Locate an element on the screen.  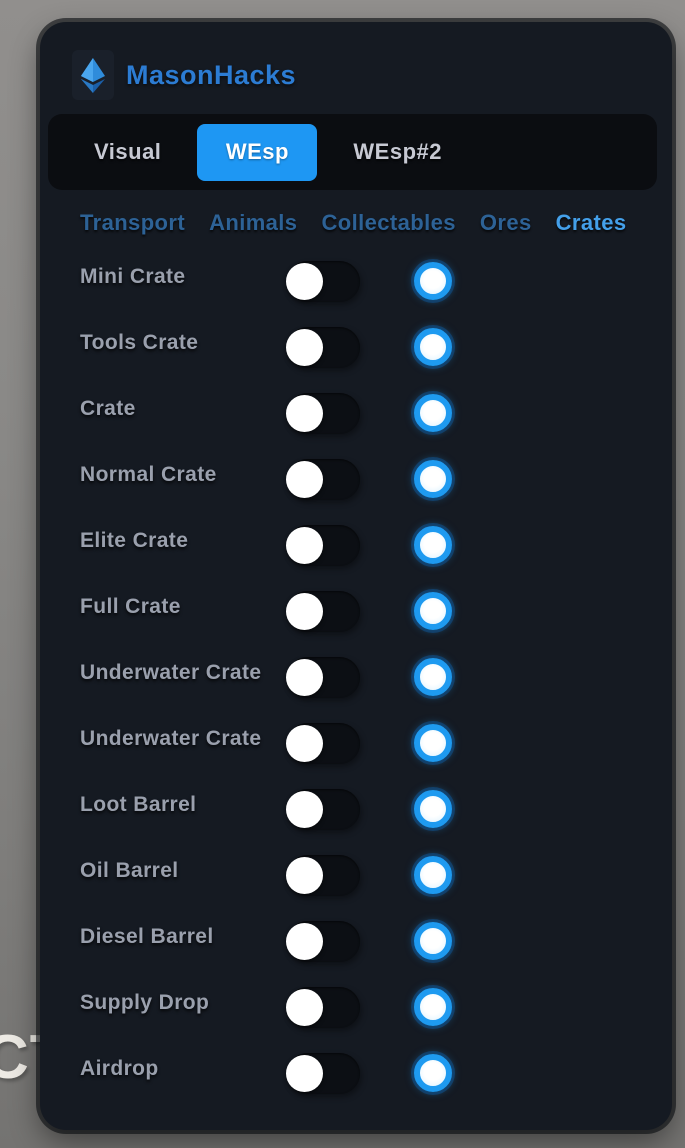
subtab-ores: Ores is located at coordinates (505, 222).